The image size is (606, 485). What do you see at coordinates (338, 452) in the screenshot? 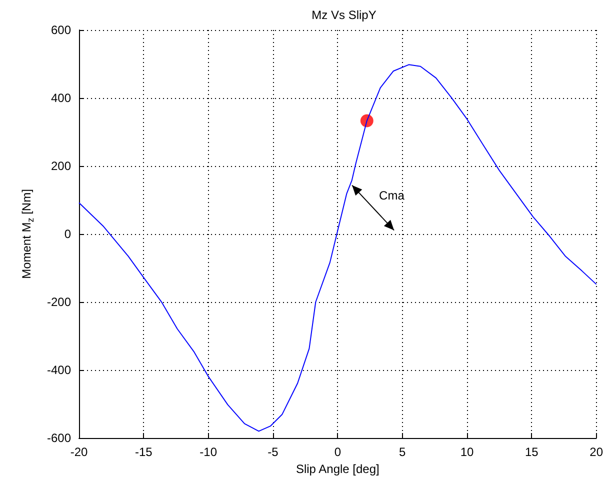
I see `x-tick-label: 0` at bounding box center [338, 452].